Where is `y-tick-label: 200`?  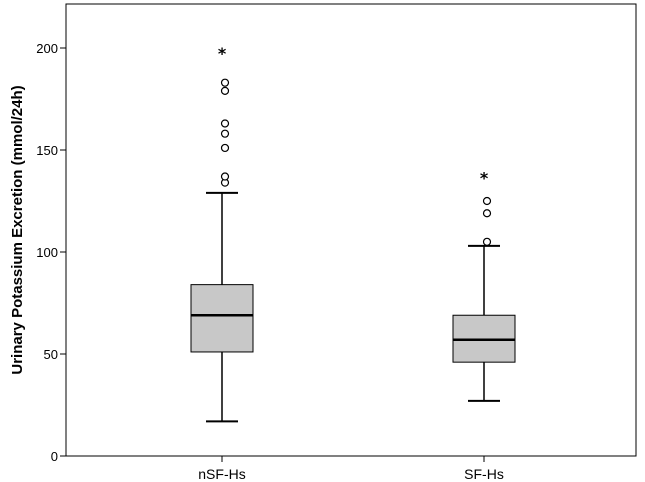
y-tick-label: 200 is located at coordinates (47, 48).